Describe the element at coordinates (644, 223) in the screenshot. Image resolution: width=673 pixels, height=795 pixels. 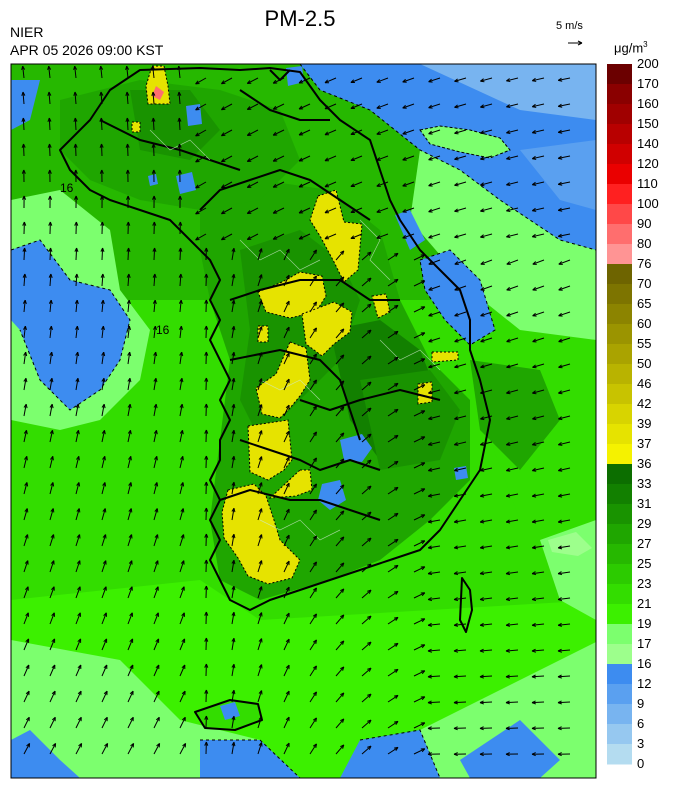
I see `colorbar-label: 90` at that location.